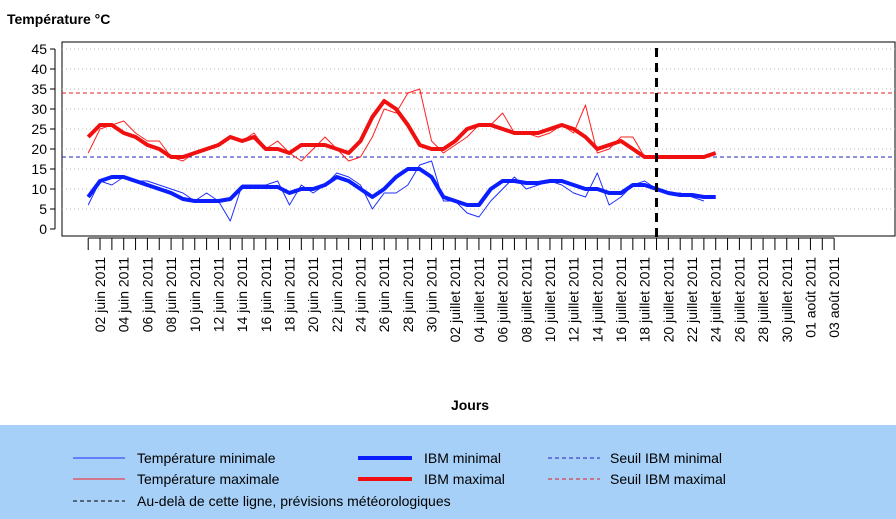  I want to click on y-tick-label: 35, so click(39, 89).